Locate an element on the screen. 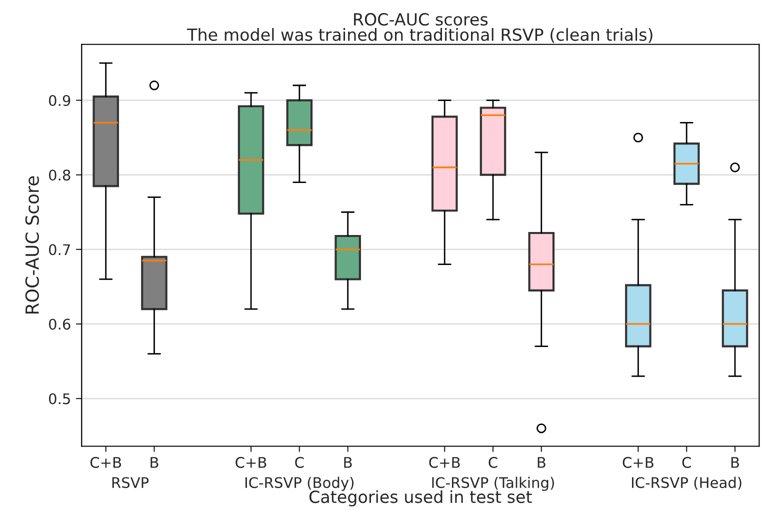 The image size is (763, 510). text: IC-RSVP (Head) is located at coordinates (687, 483).